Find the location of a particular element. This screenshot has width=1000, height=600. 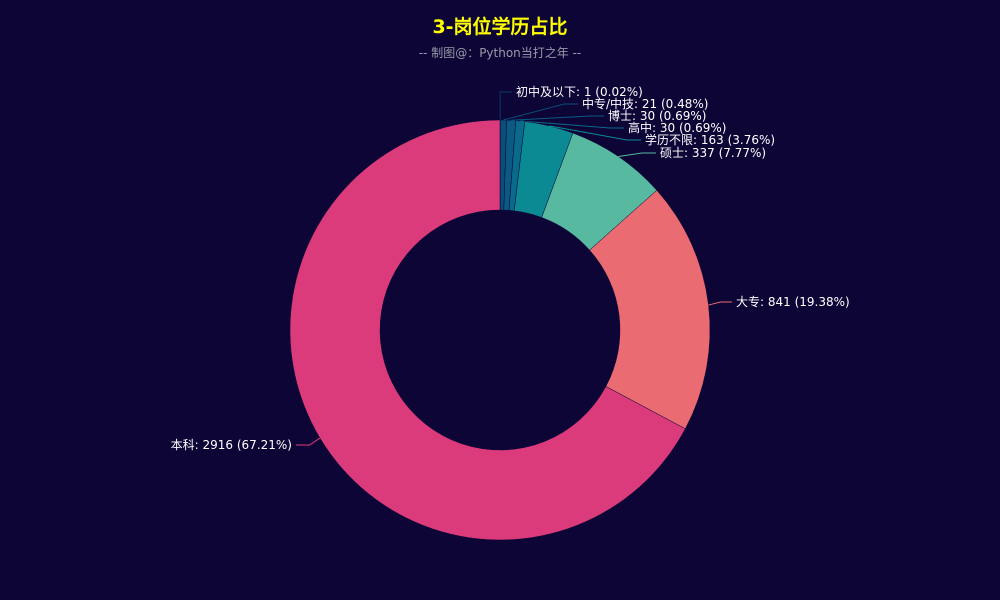

slice-label-3: 高中: 30 (0.69%) is located at coordinates (677, 127).